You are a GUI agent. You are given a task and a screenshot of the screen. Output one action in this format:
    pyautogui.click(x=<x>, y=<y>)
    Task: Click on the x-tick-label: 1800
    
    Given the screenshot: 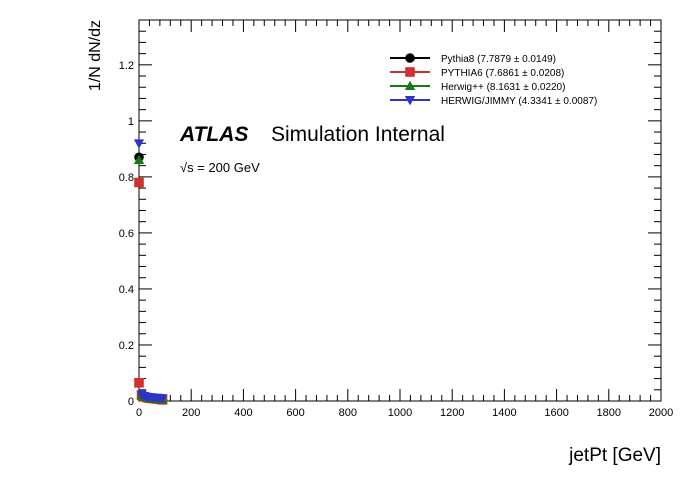 What is the action you would take?
    pyautogui.click(x=609, y=413)
    